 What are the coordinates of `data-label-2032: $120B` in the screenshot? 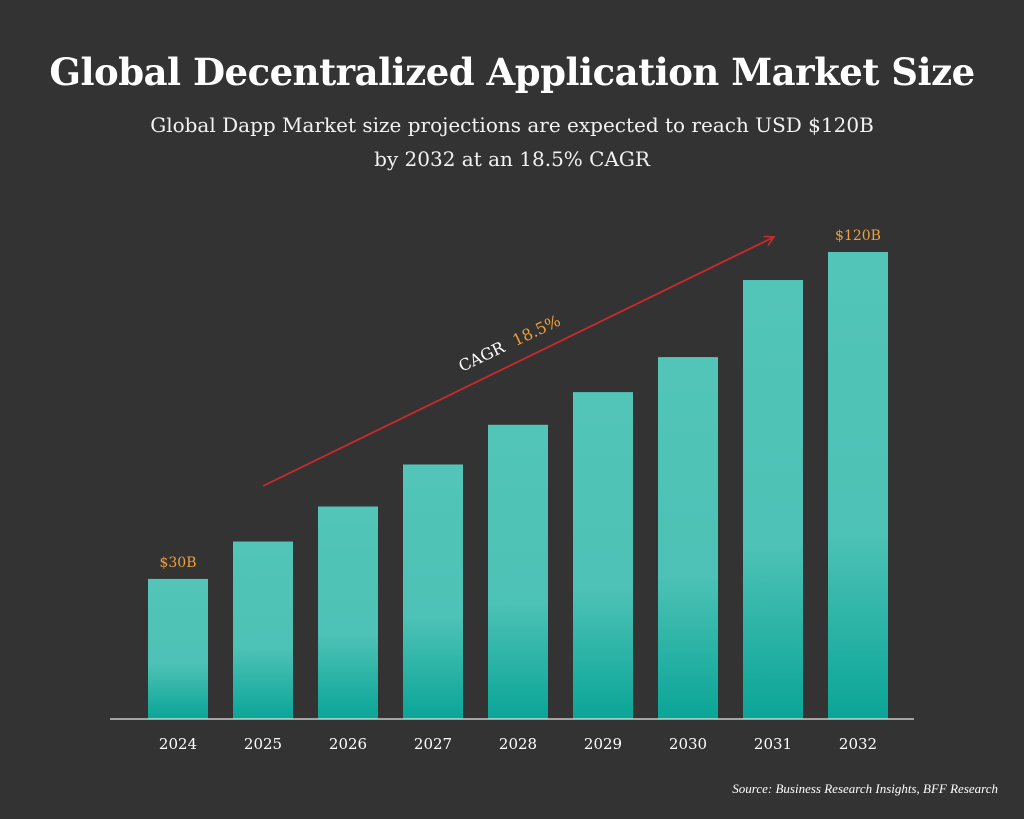 It's located at (858, 236).